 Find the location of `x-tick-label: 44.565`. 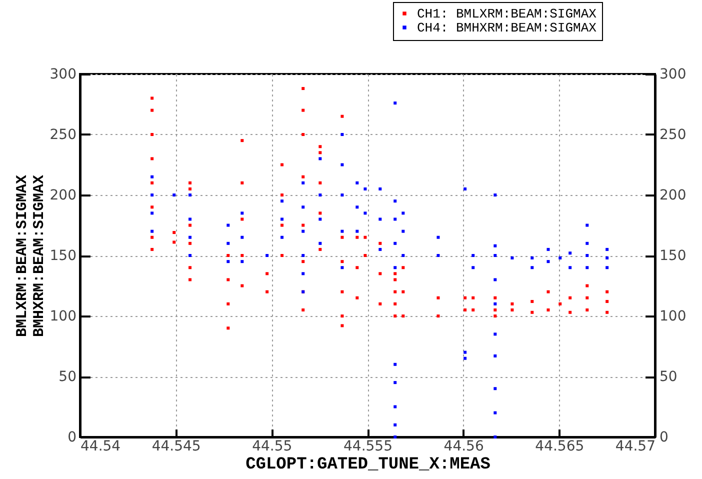

x-tick-label: 44.565 is located at coordinates (559, 446).